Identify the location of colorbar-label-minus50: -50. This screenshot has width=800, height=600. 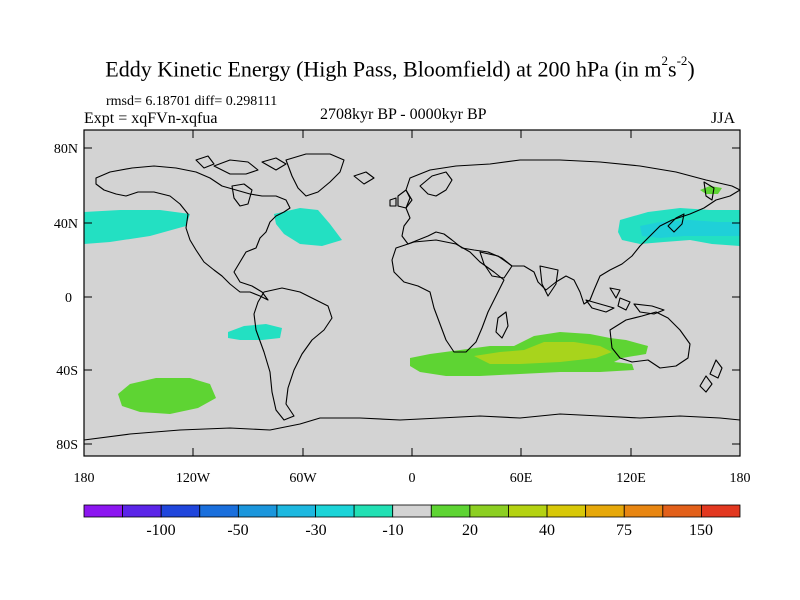
(237, 530).